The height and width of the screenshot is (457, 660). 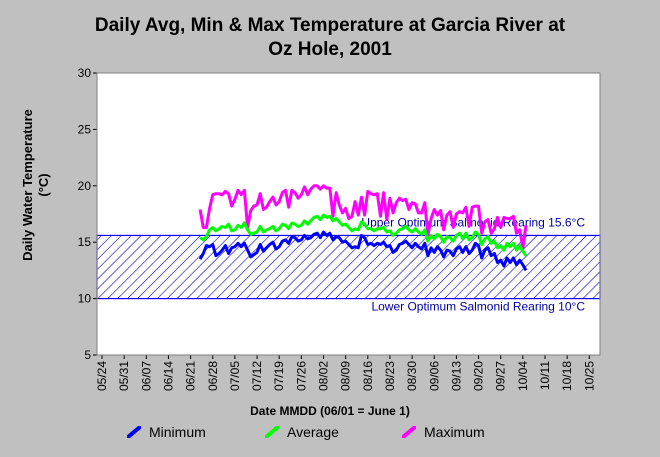 I want to click on legend-item-minimum: Minimum, so click(x=166, y=432).